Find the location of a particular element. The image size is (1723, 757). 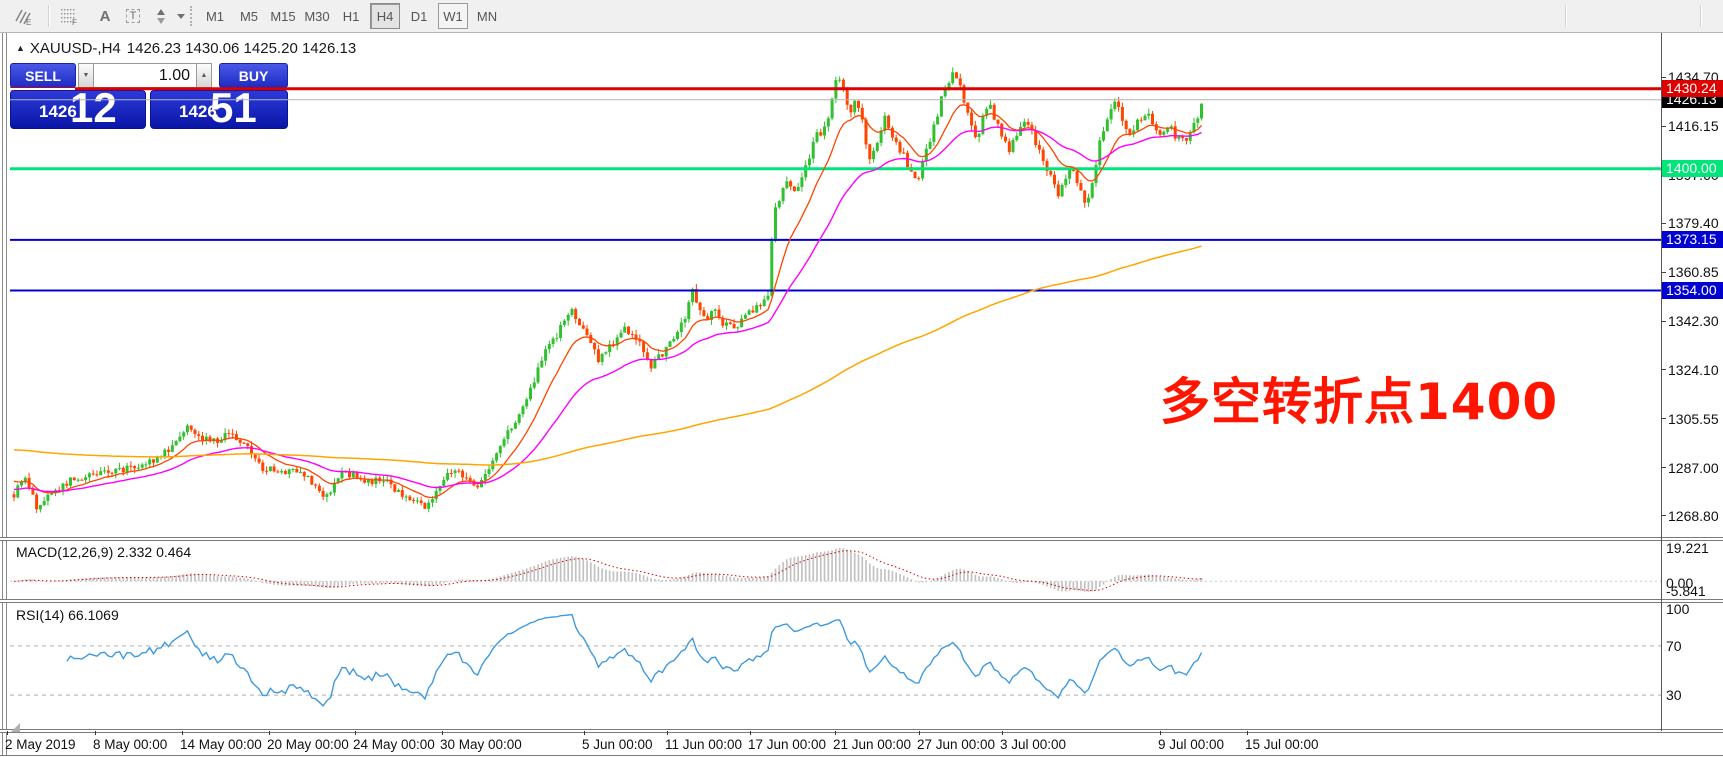

price-axis-border is located at coordinates (1661, 382).